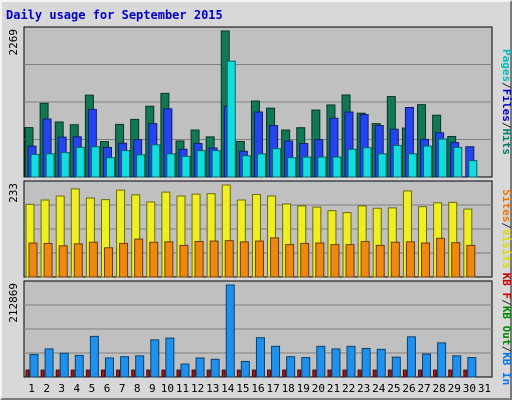  I want to click on x-tick-label: 3, so click(61, 388).